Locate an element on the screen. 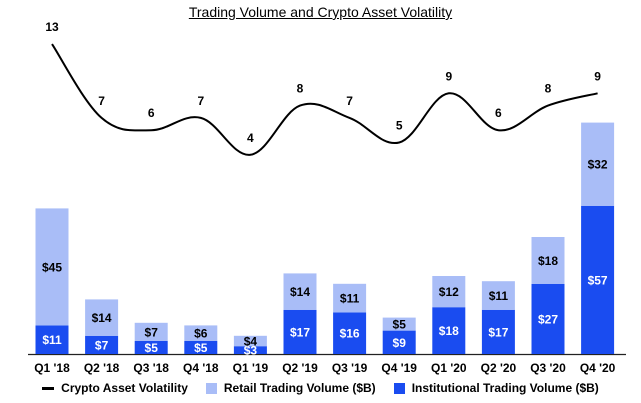 The height and width of the screenshot is (403, 641). x-tick-label: Q3 '18 is located at coordinates (151, 368).